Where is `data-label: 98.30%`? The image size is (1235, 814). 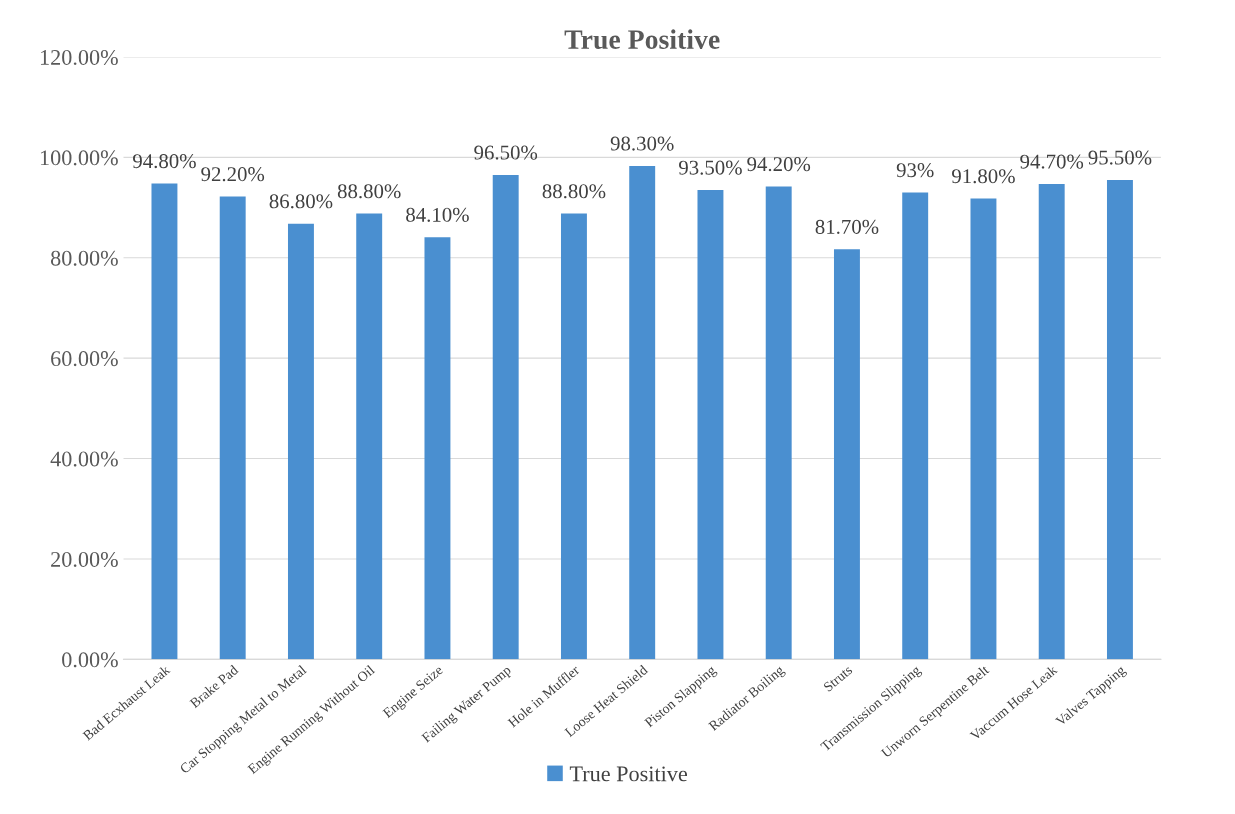
data-label: 98.30% is located at coordinates (642, 143).